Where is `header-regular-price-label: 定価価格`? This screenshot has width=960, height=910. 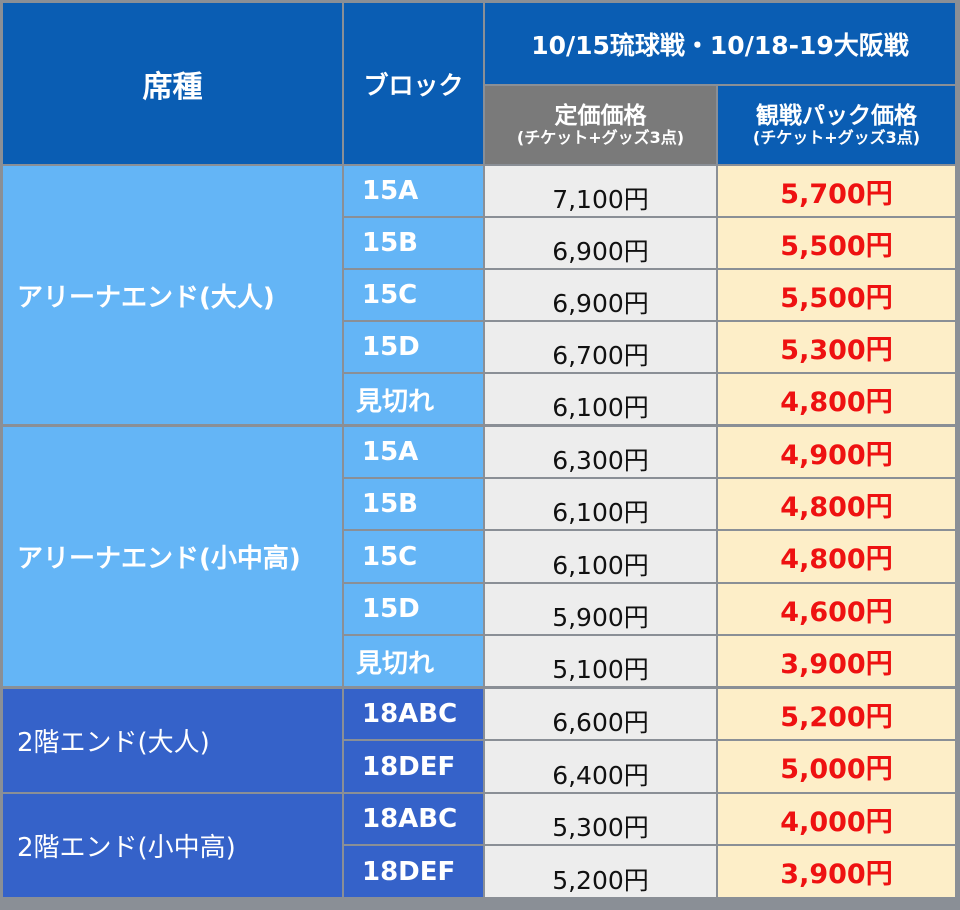
header-regular-price-label: 定価価格 is located at coordinates (600, 115).